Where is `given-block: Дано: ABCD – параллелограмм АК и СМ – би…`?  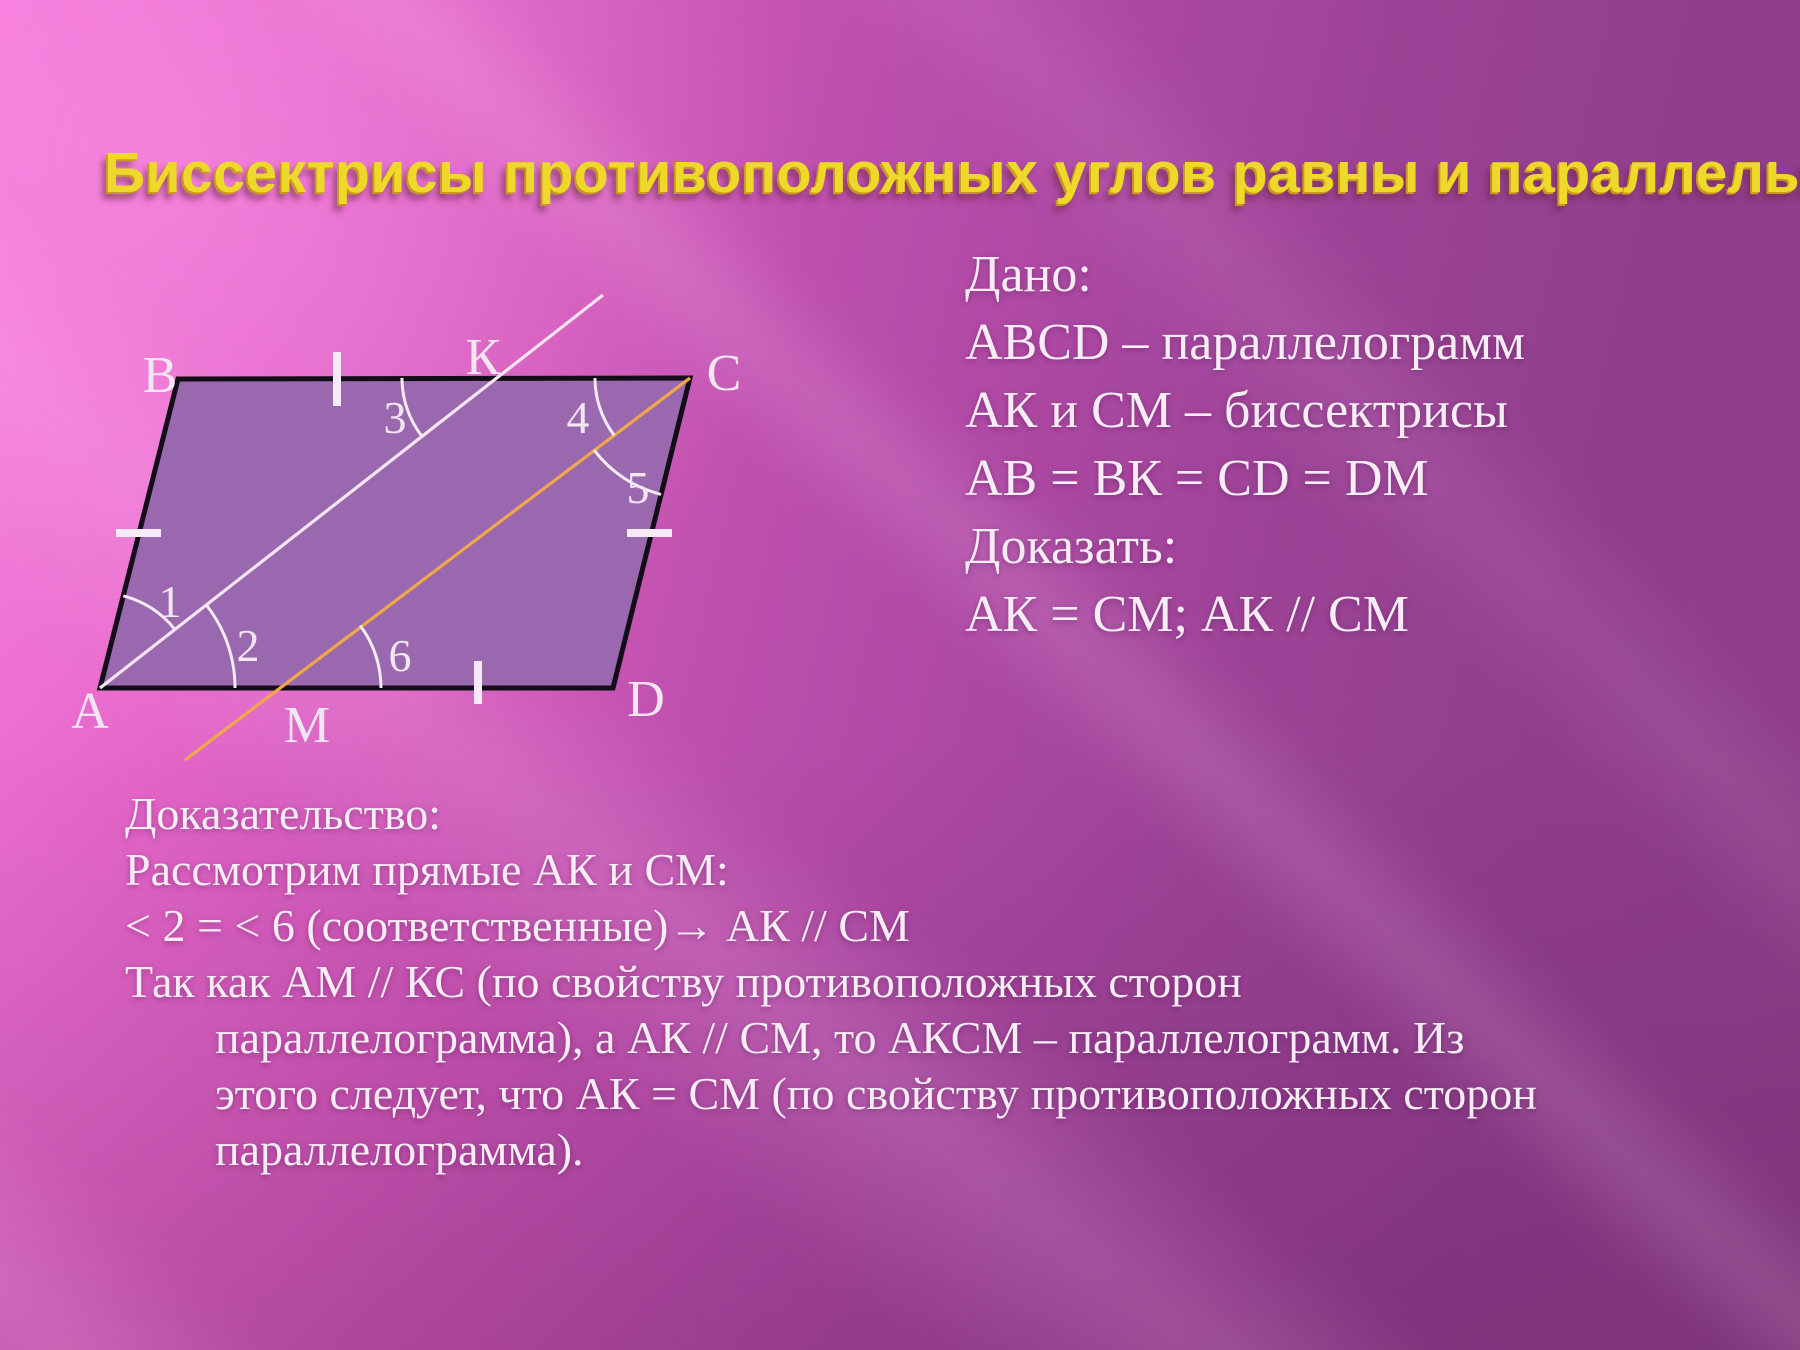 given-block: Дано: ABCD – параллелограмм АК и СМ – би… is located at coordinates (1325, 445).